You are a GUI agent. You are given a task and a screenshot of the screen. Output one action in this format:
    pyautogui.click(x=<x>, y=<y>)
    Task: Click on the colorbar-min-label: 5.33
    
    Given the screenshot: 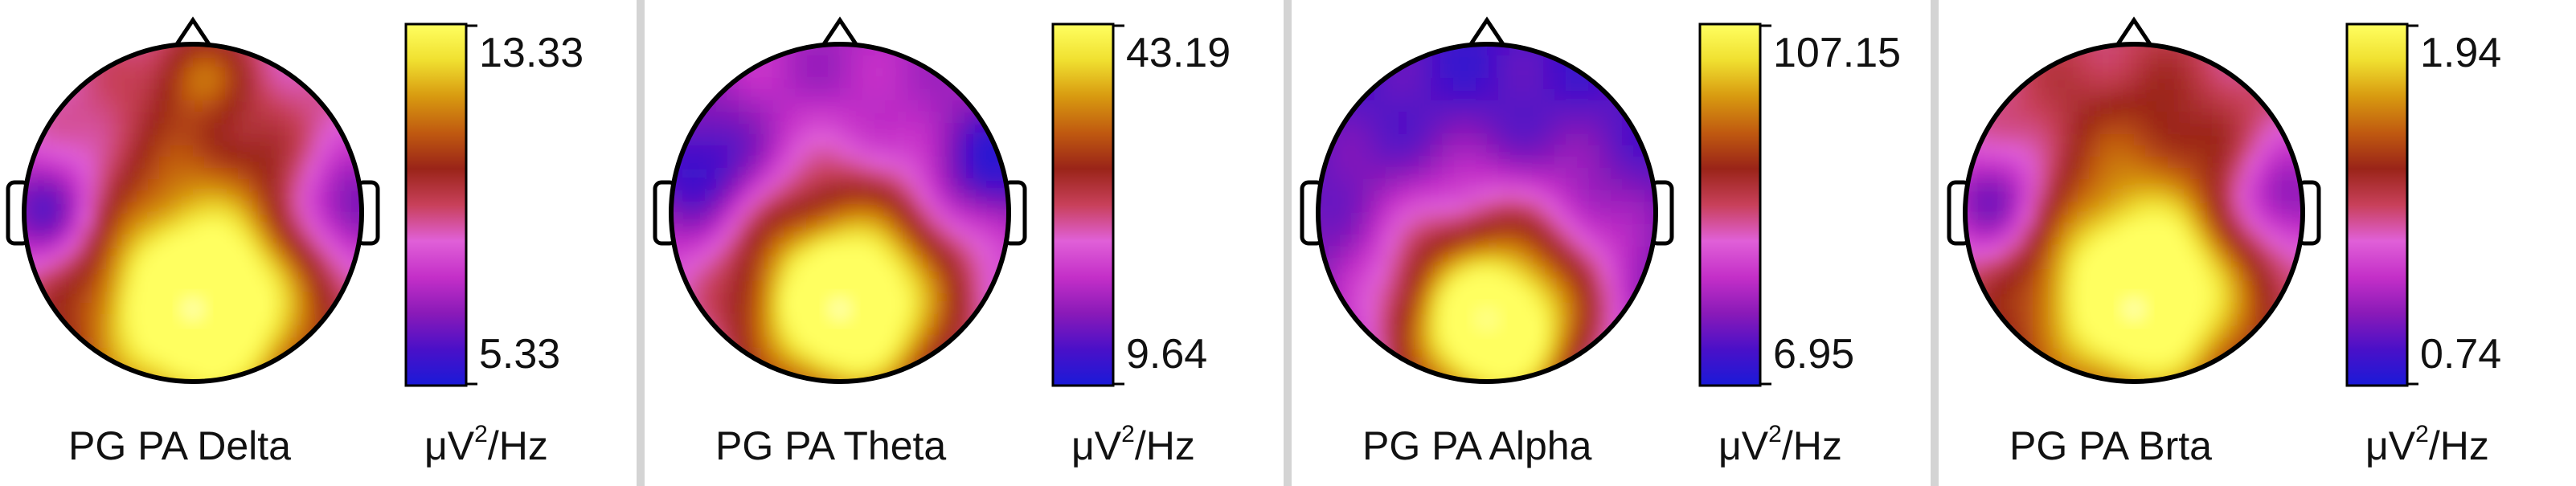 What is the action you would take?
    pyautogui.click(x=520, y=354)
    